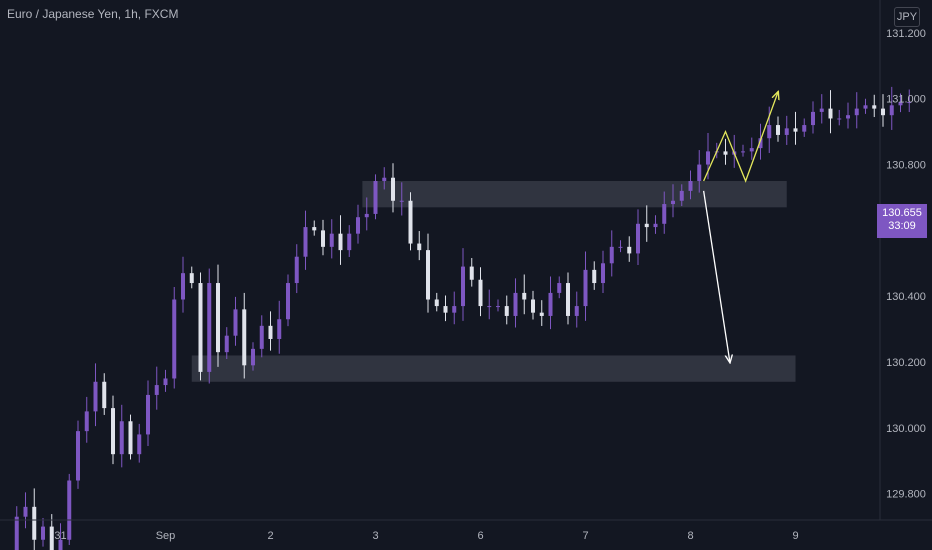  Describe the element at coordinates (906, 100) in the screenshot. I see `price-tick-label: 131.000` at that location.